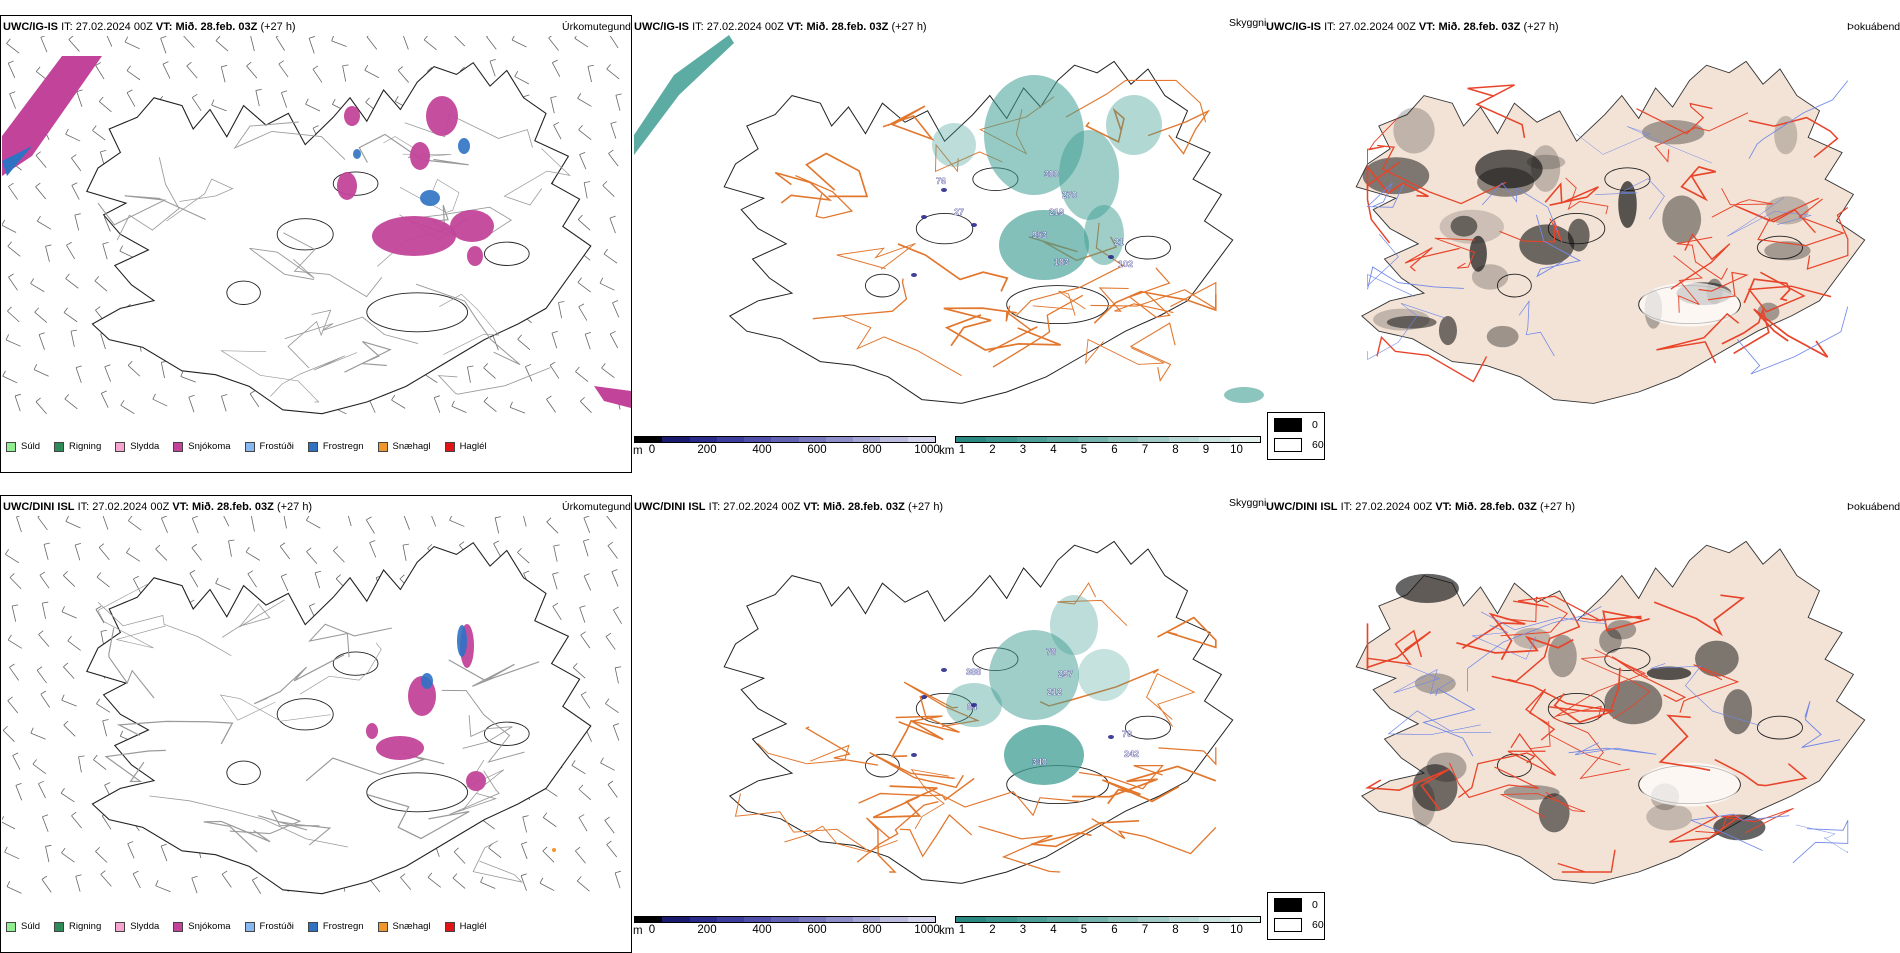 This screenshot has height=953, width=1900. Describe the element at coordinates (1299, 925) in the screenshot. I see `fog-legend-item: 60` at that location.